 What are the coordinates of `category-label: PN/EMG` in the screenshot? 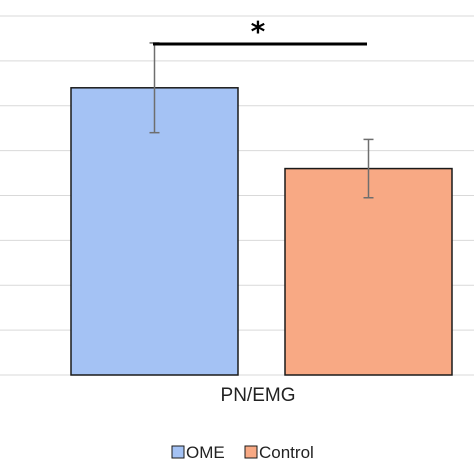 It's located at (258, 395).